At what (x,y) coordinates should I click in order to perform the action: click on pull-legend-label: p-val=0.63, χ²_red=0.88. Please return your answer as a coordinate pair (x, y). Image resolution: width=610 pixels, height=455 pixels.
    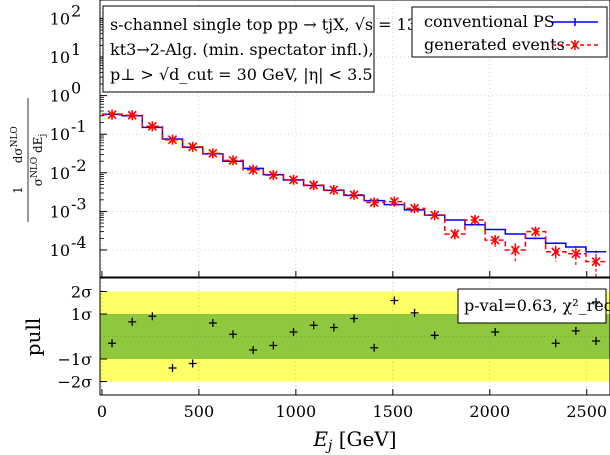
    Looking at the image, I should click on (537, 305).